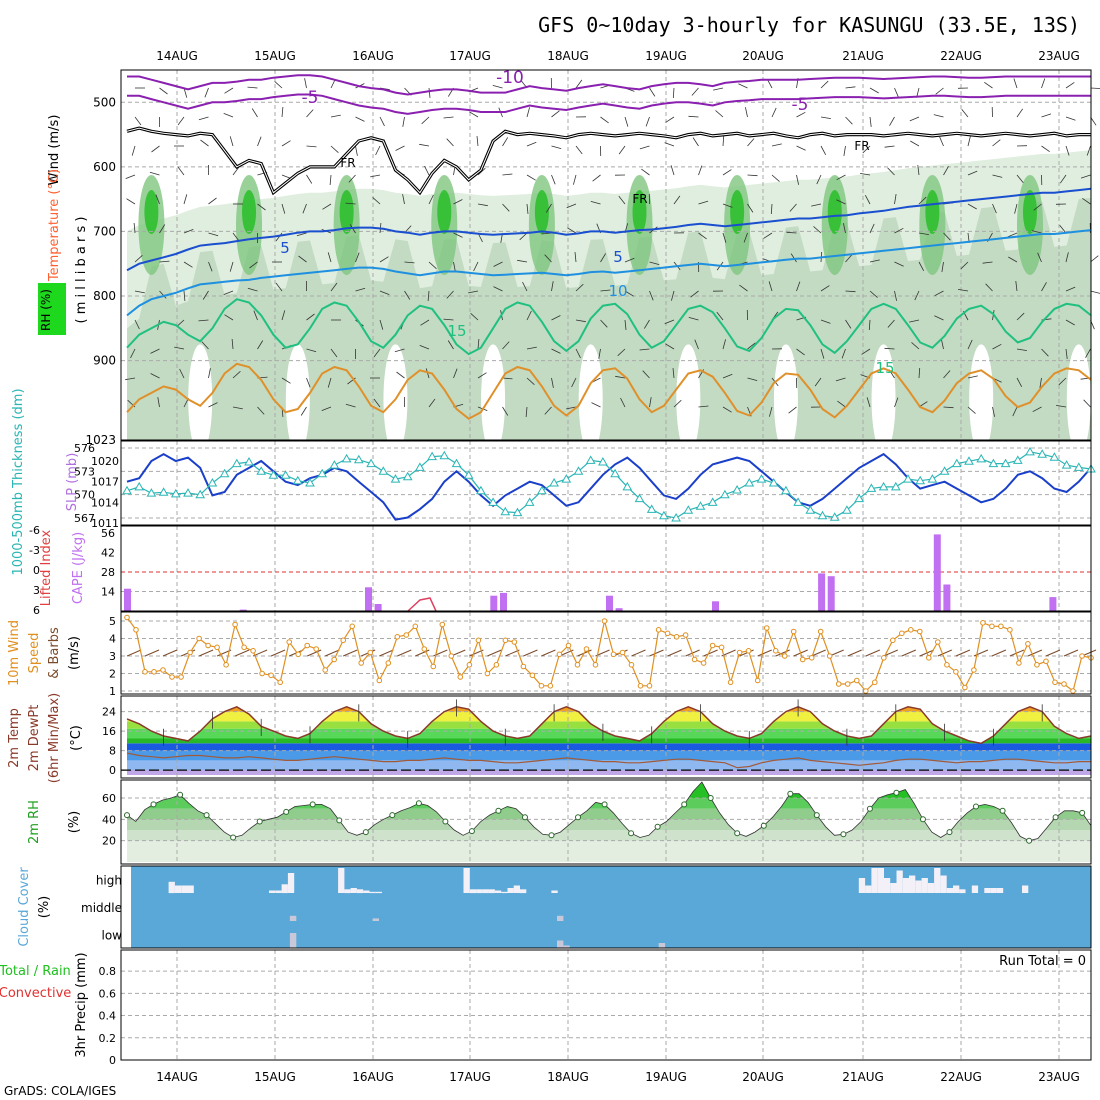  I want to click on slp-thickness-axis: 576 573 570 567 1020 1017 1014 1011, so click(96, 486).